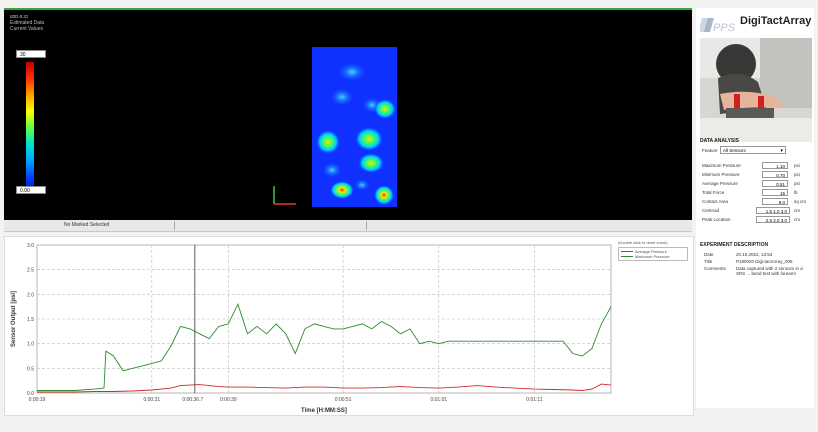 Image resolution: width=818 pixels, height=432 pixels. Describe the element at coordinates (30, 345) in the screenshot. I see `y-tick-label: 1.0` at that location.